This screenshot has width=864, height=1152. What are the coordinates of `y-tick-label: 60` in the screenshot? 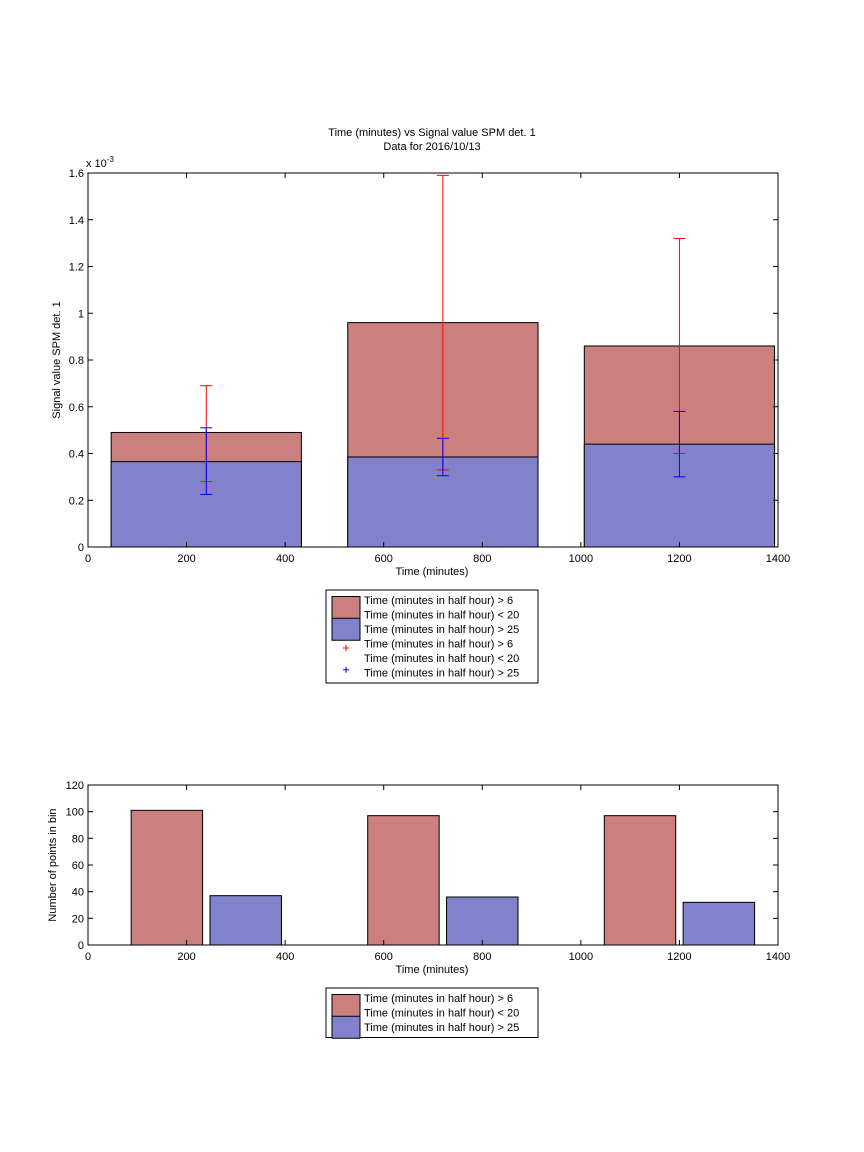 It's located at (78, 866).